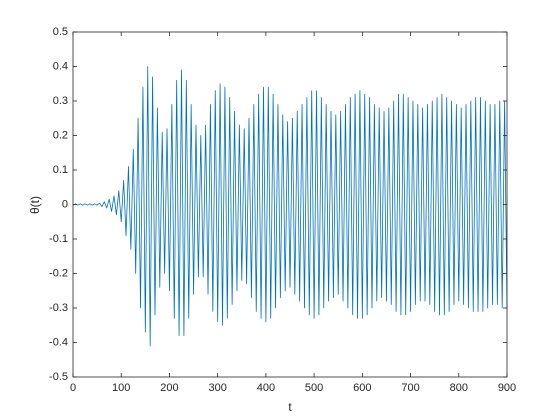 The image size is (560, 420). What do you see at coordinates (35, 205) in the screenshot?
I see `y-axis-label: θ(t)` at bounding box center [35, 205].